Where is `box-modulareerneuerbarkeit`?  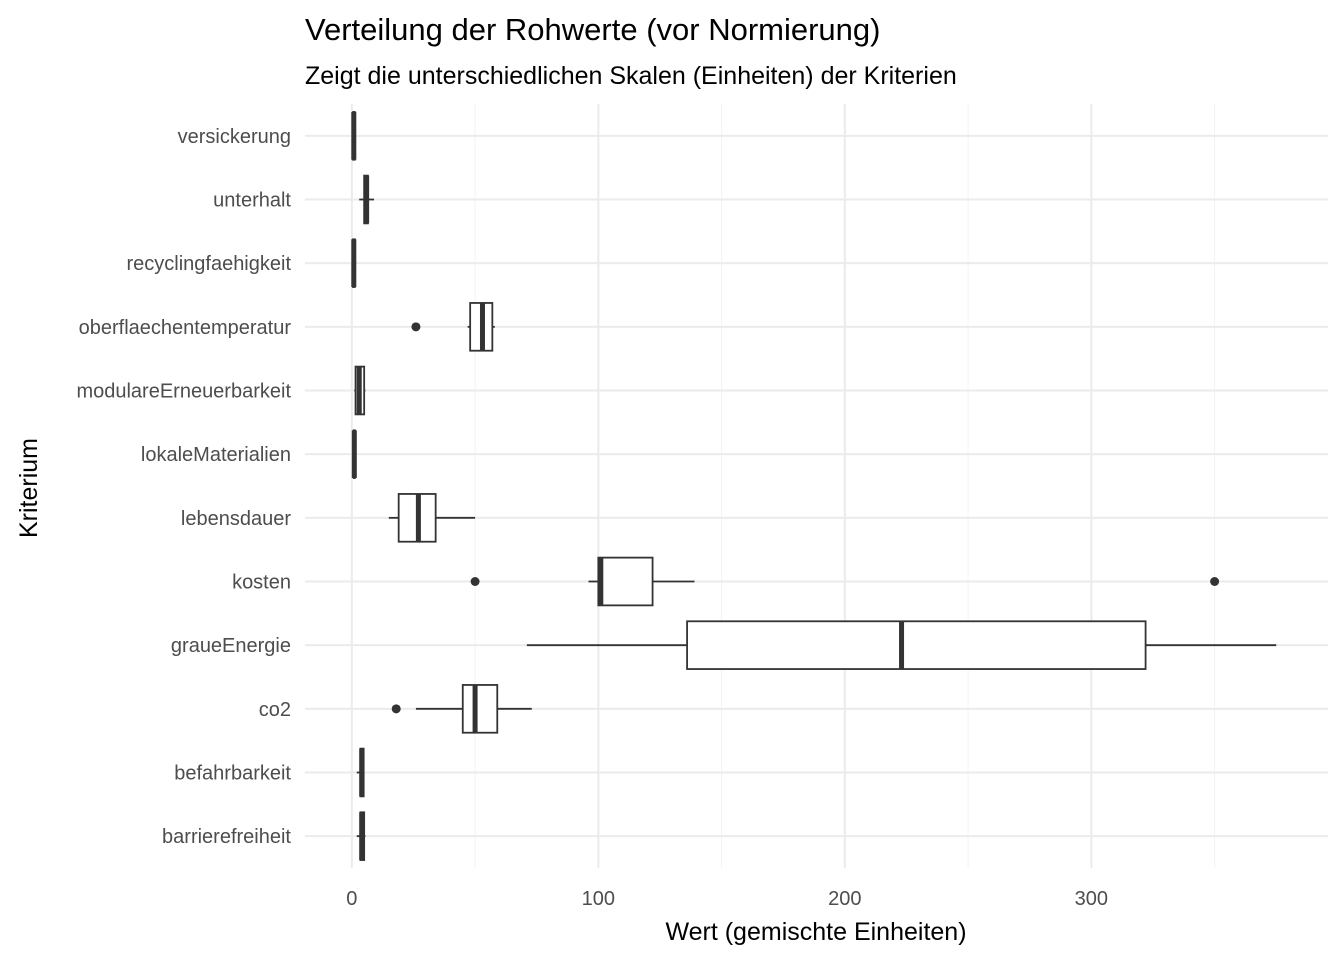 box-modulareerneuerbarkeit is located at coordinates (360, 390).